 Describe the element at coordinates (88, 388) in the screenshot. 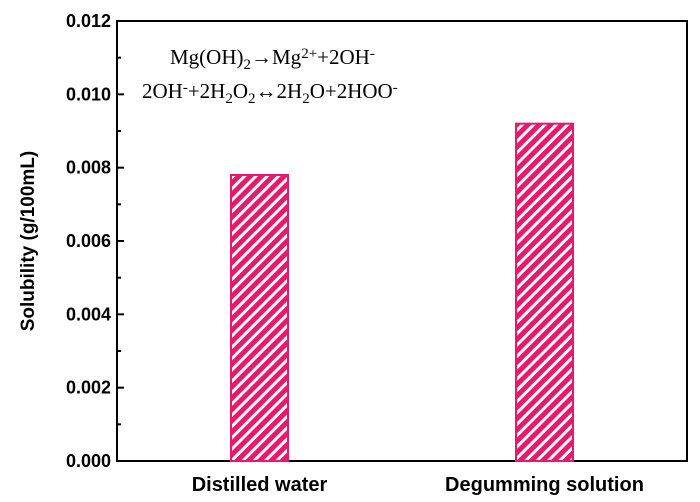

I see `y-tick-label: 0.002` at that location.